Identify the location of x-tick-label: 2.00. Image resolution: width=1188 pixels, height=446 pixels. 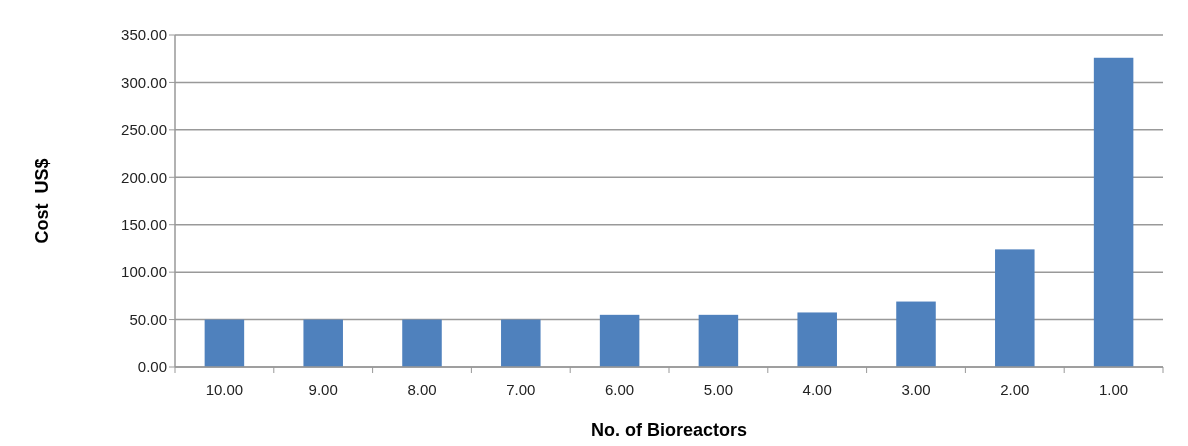
(1015, 389).